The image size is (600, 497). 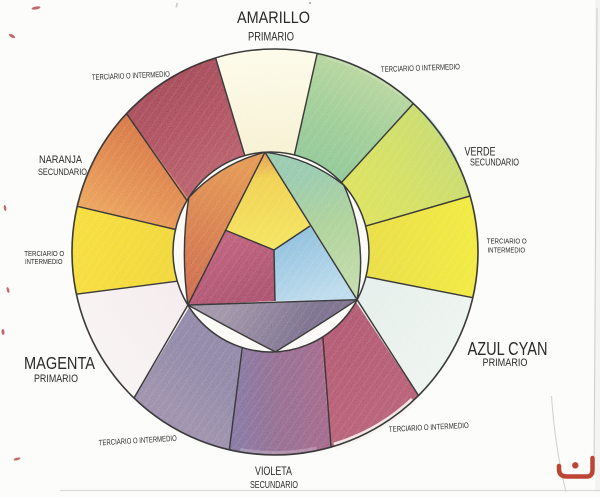 I want to click on svg-text: MAGENTA, so click(x=59, y=363).